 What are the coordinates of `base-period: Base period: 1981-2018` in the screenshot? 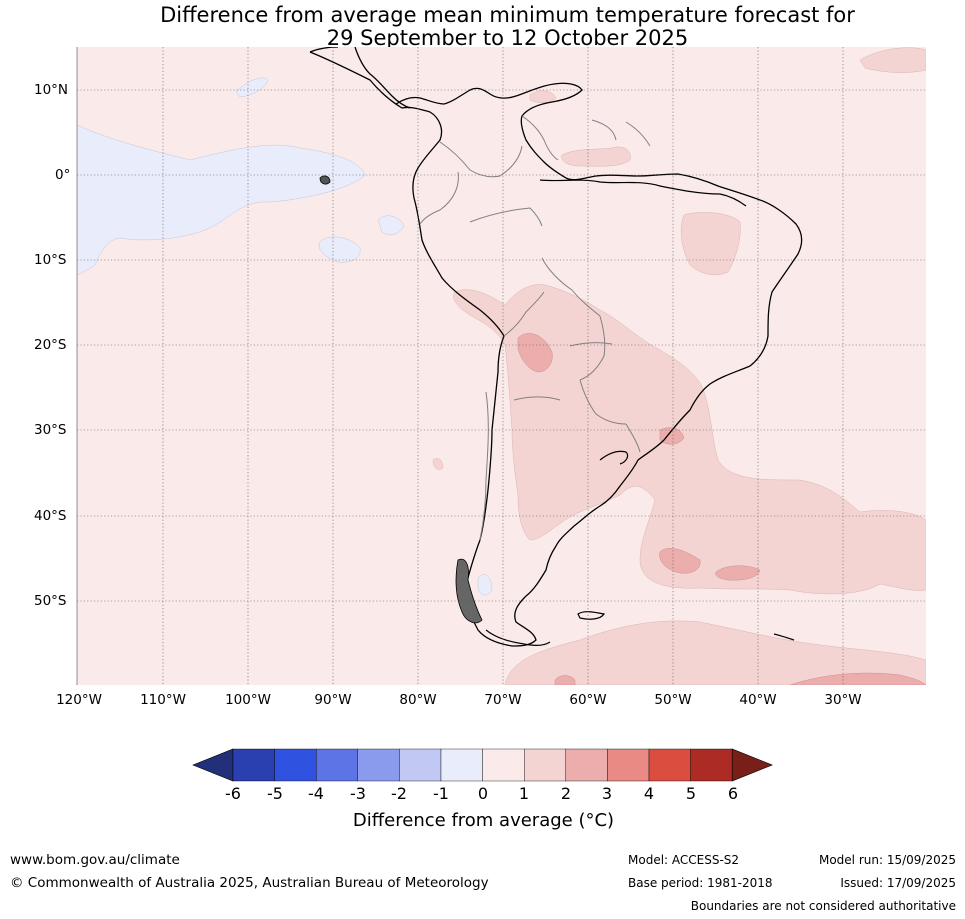 It's located at (700, 883).